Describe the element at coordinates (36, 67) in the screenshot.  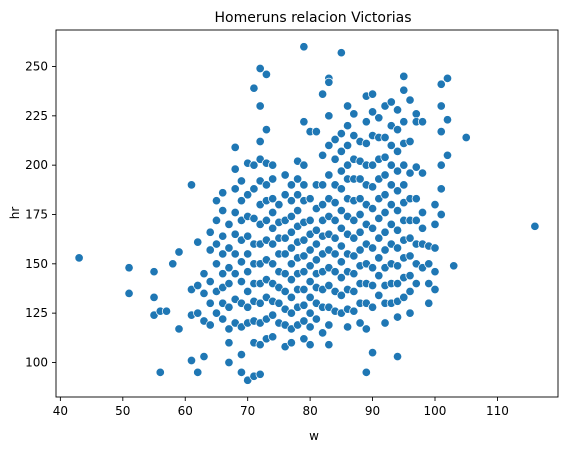
I see `y-tick-label: 250` at that location.